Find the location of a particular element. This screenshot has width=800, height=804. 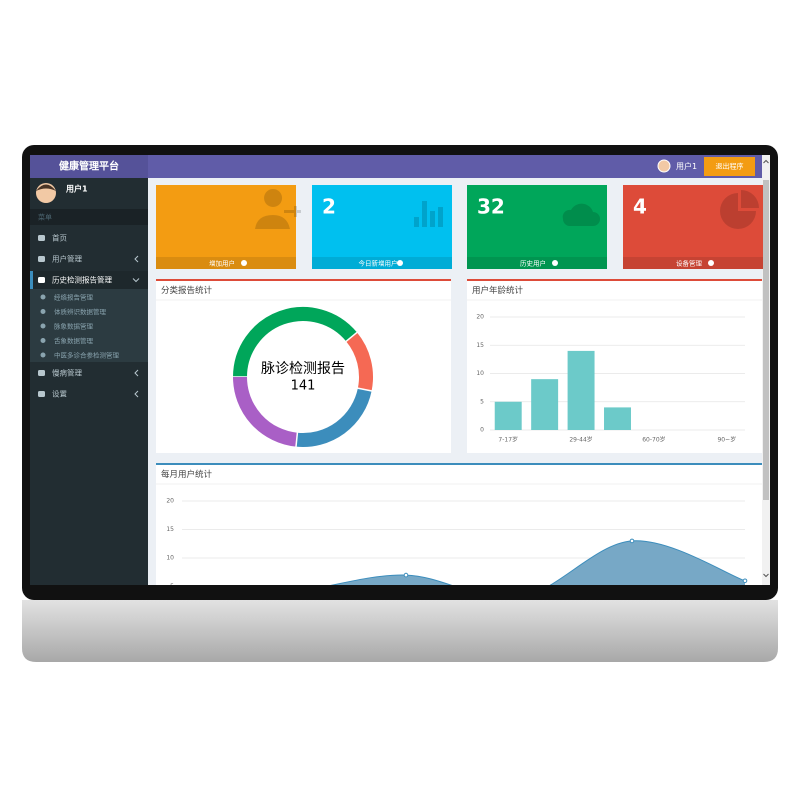

panel-title: 每月用户统计 is located at coordinates (187, 474).